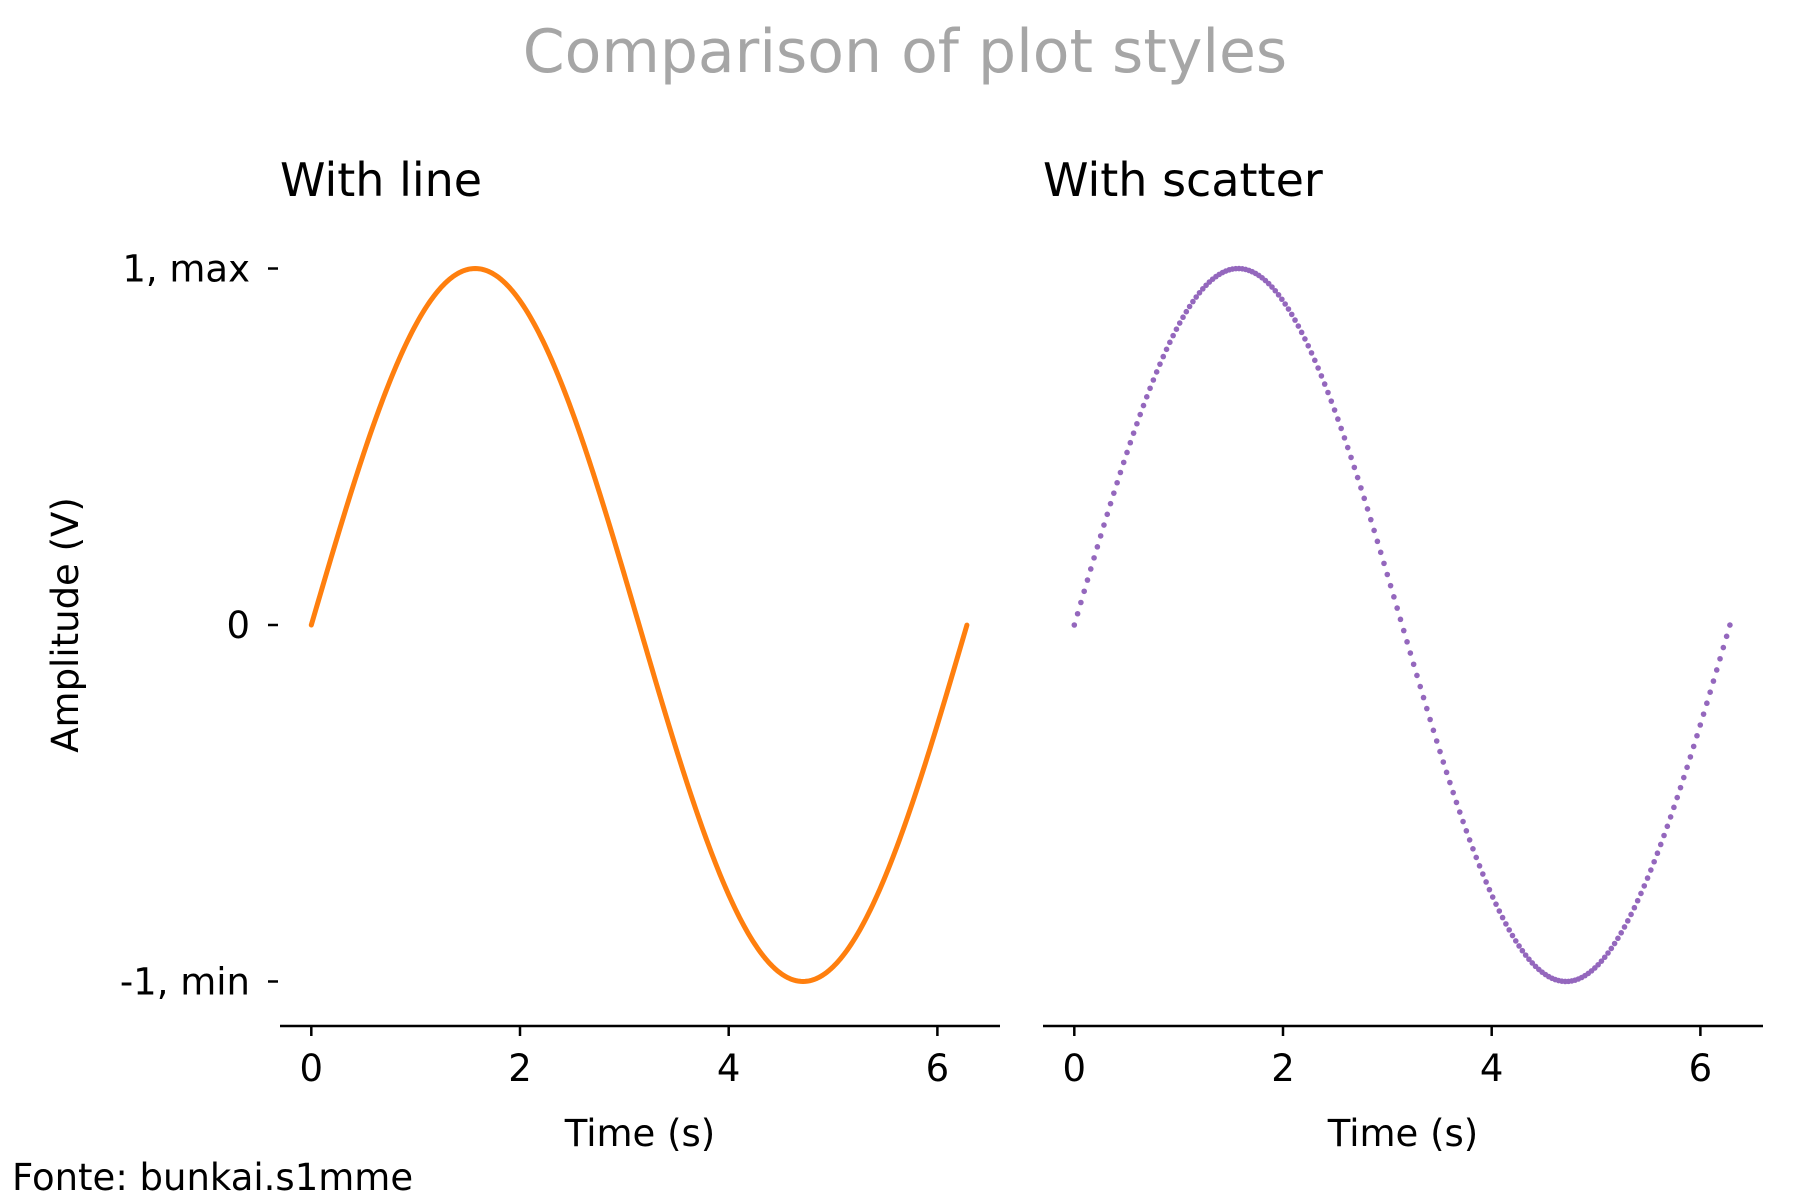  What do you see at coordinates (639, 1133) in the screenshot?
I see `line-plot-x-label: Time (s)` at bounding box center [639, 1133].